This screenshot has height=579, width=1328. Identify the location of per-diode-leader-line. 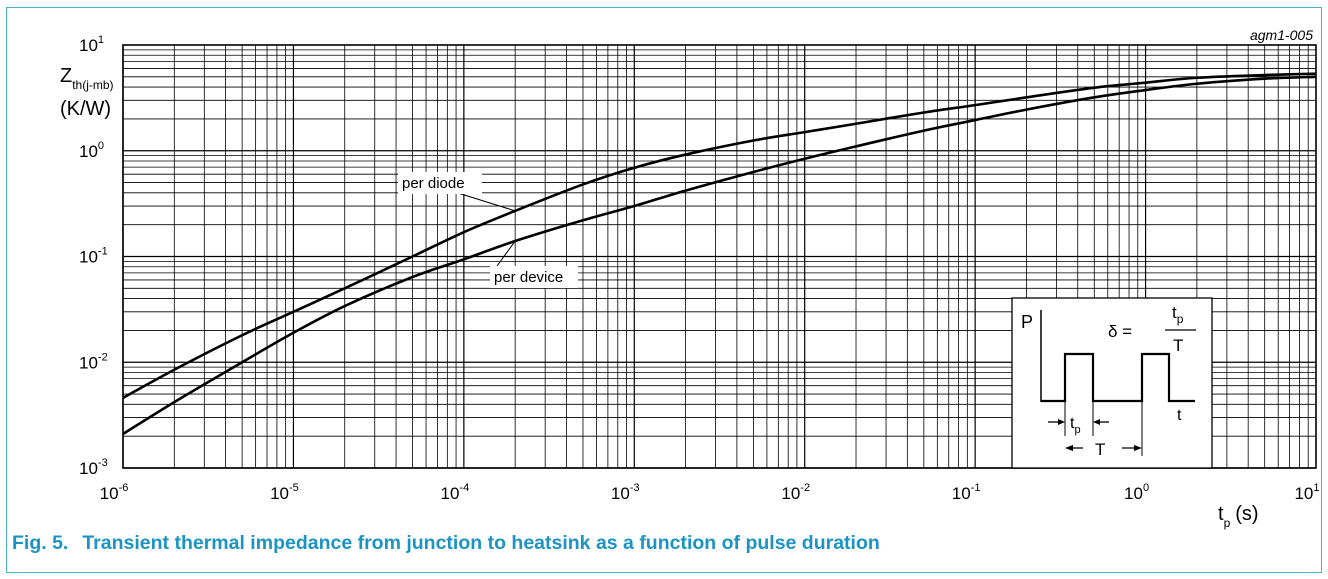
(486, 202).